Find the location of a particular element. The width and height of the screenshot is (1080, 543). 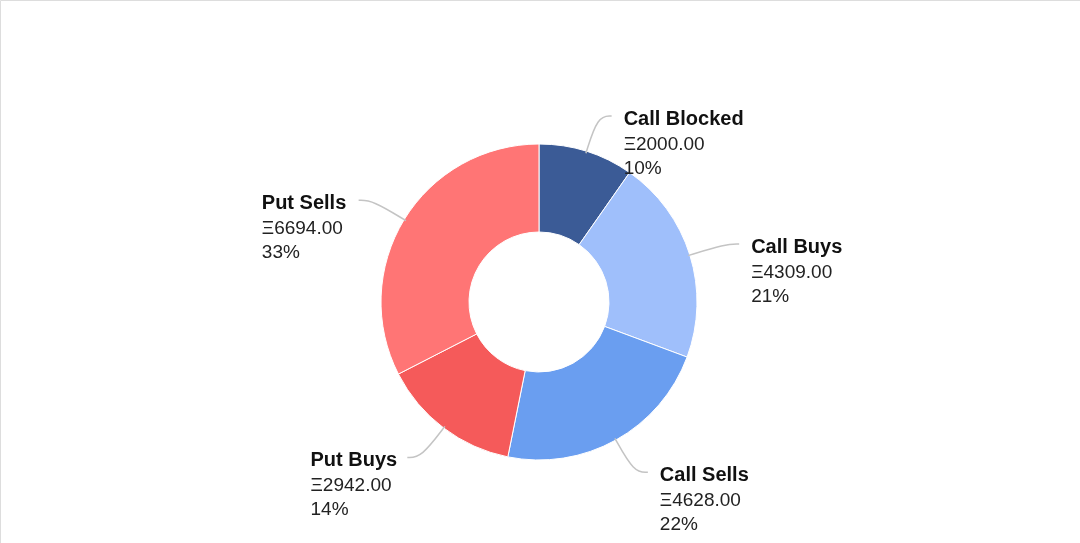

data-label: Ξ4628.00 22% is located at coordinates (700, 511).